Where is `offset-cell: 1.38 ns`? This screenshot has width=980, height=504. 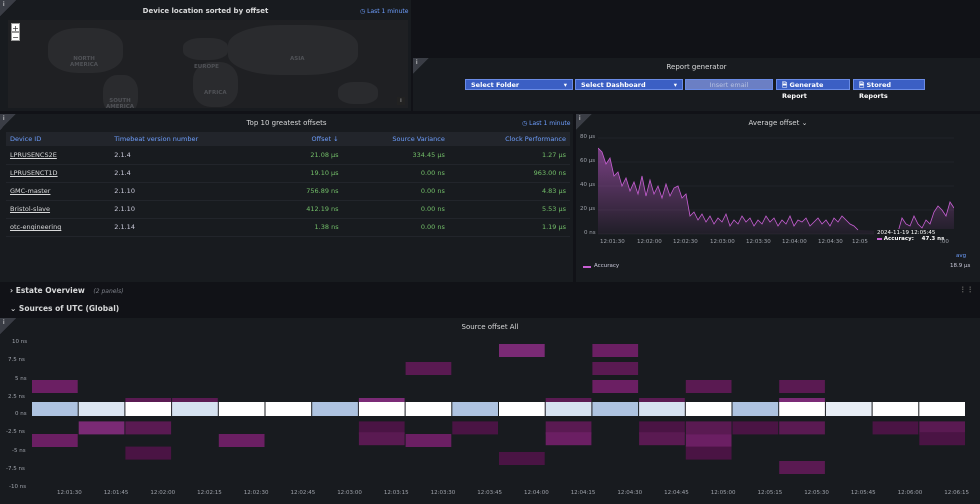 offset-cell: 1.38 ns is located at coordinates (307, 227).